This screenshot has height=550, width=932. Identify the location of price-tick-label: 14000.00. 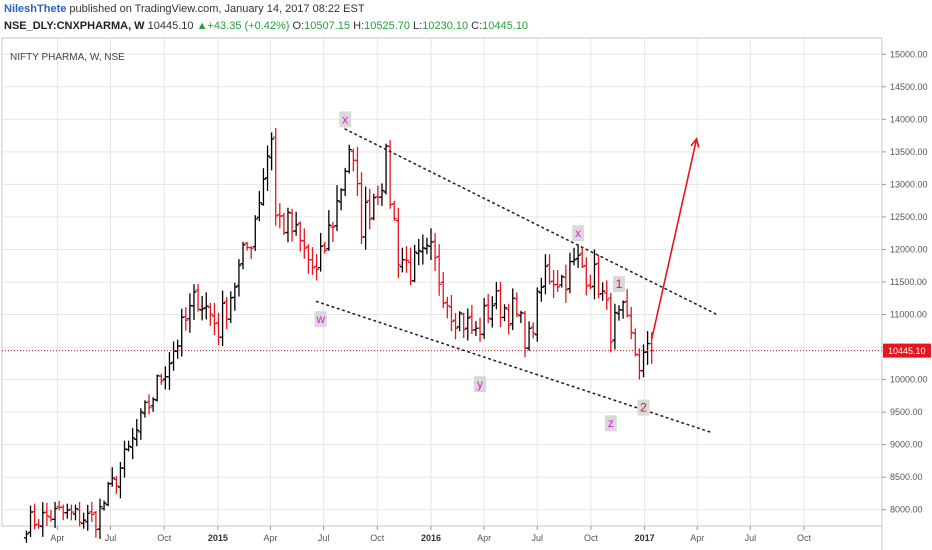
(909, 119).